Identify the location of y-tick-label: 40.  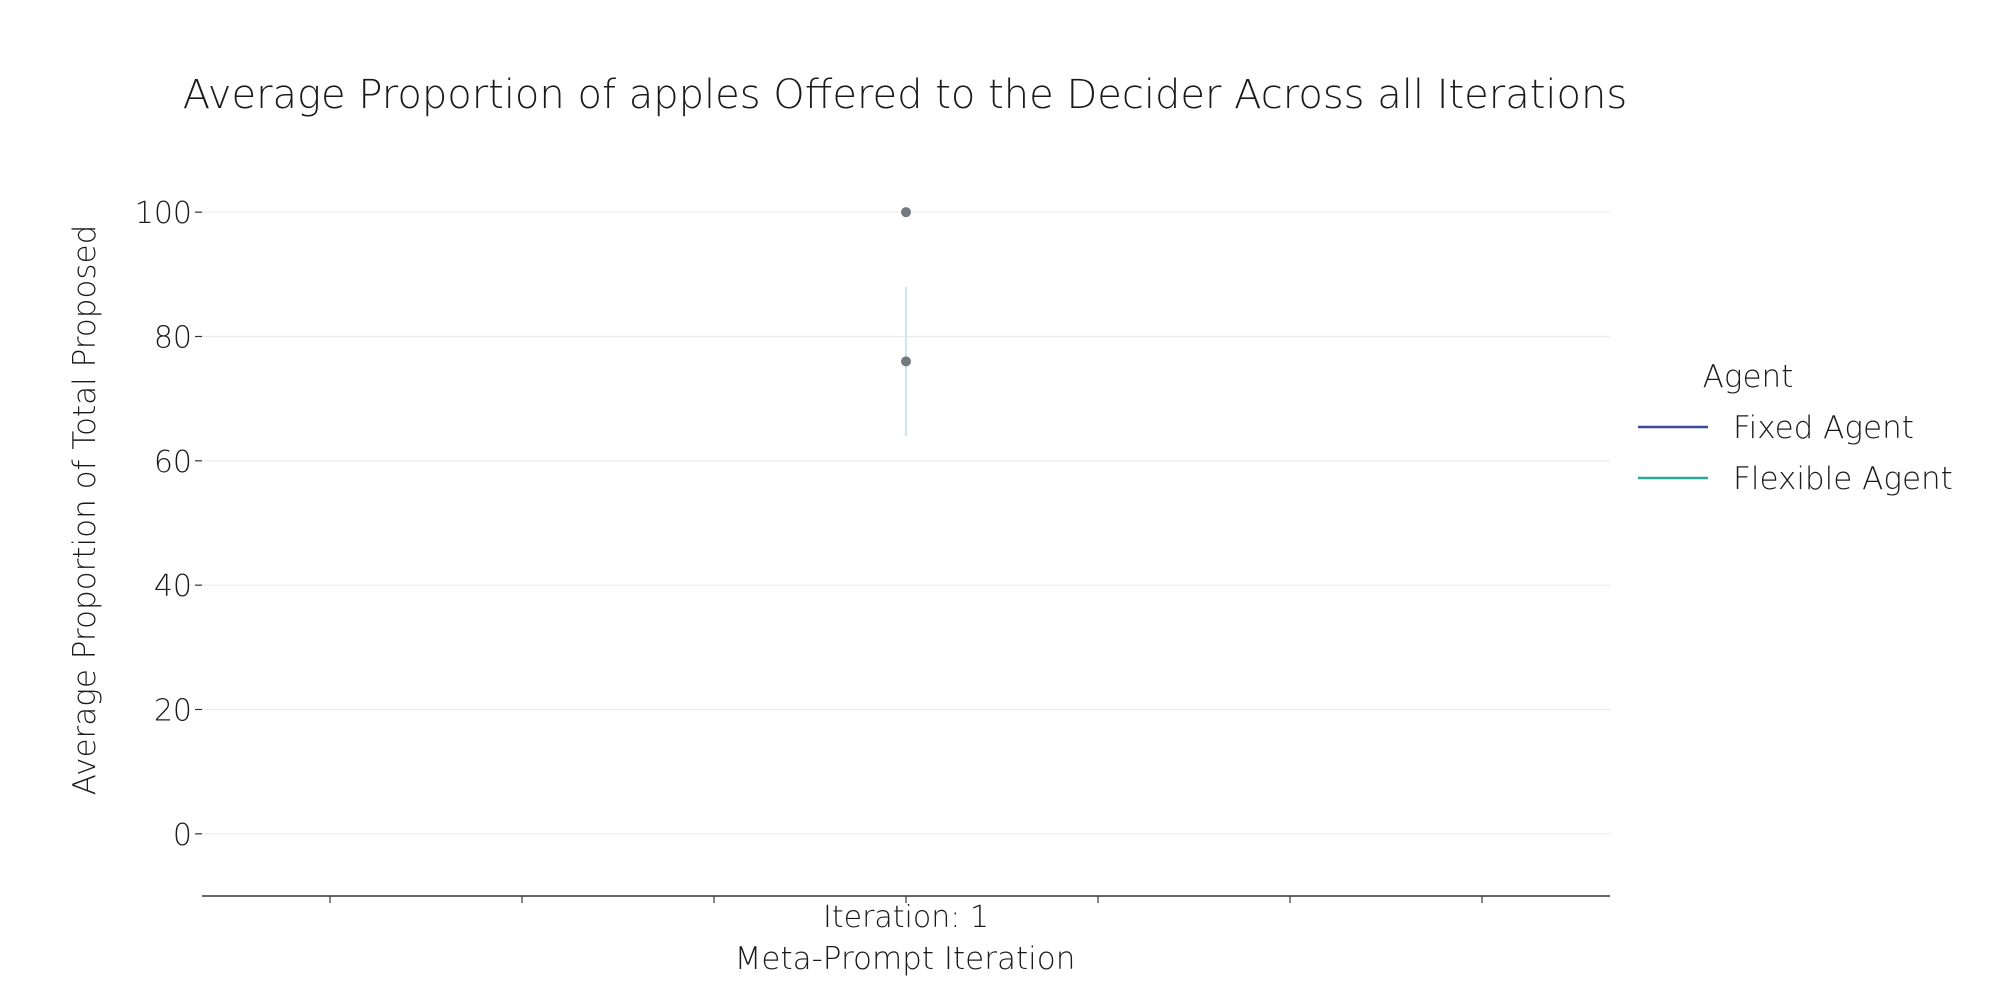
(173, 586).